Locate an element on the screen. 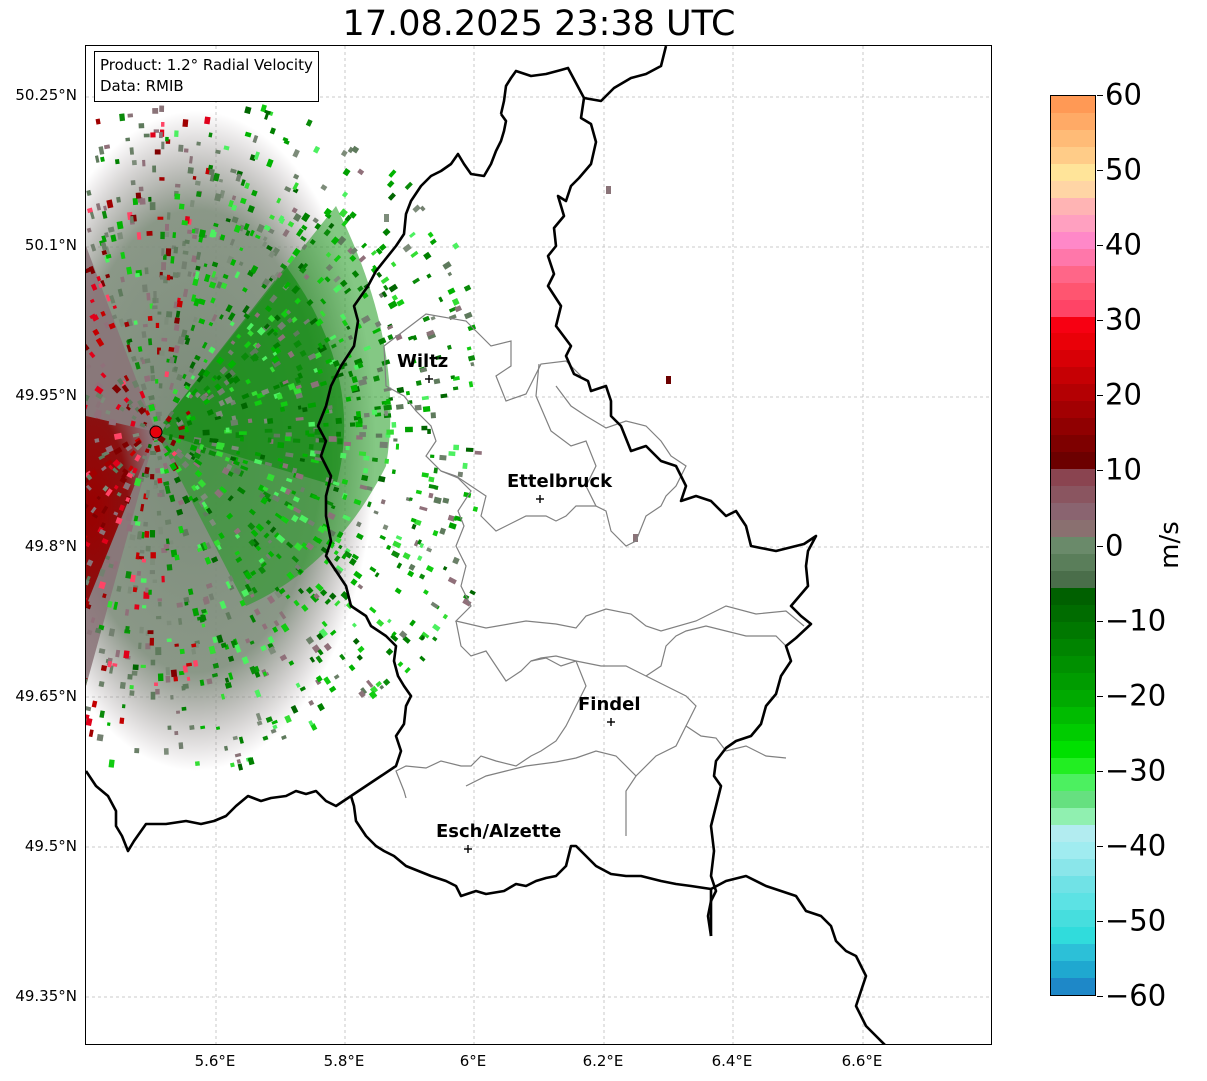  colorbar-tick-label: −20 is located at coordinates (1136, 695).